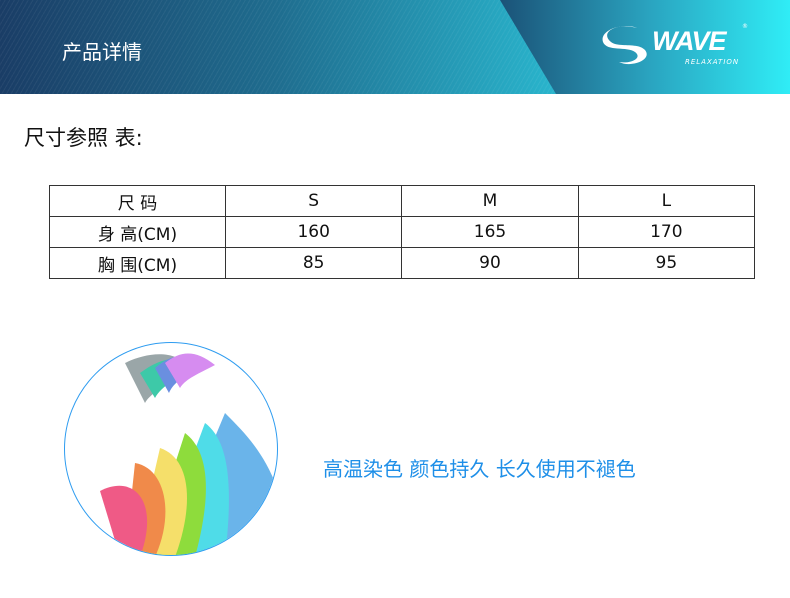 This screenshot has height=598, width=790. I want to click on color-fabric-image, so click(171, 449).